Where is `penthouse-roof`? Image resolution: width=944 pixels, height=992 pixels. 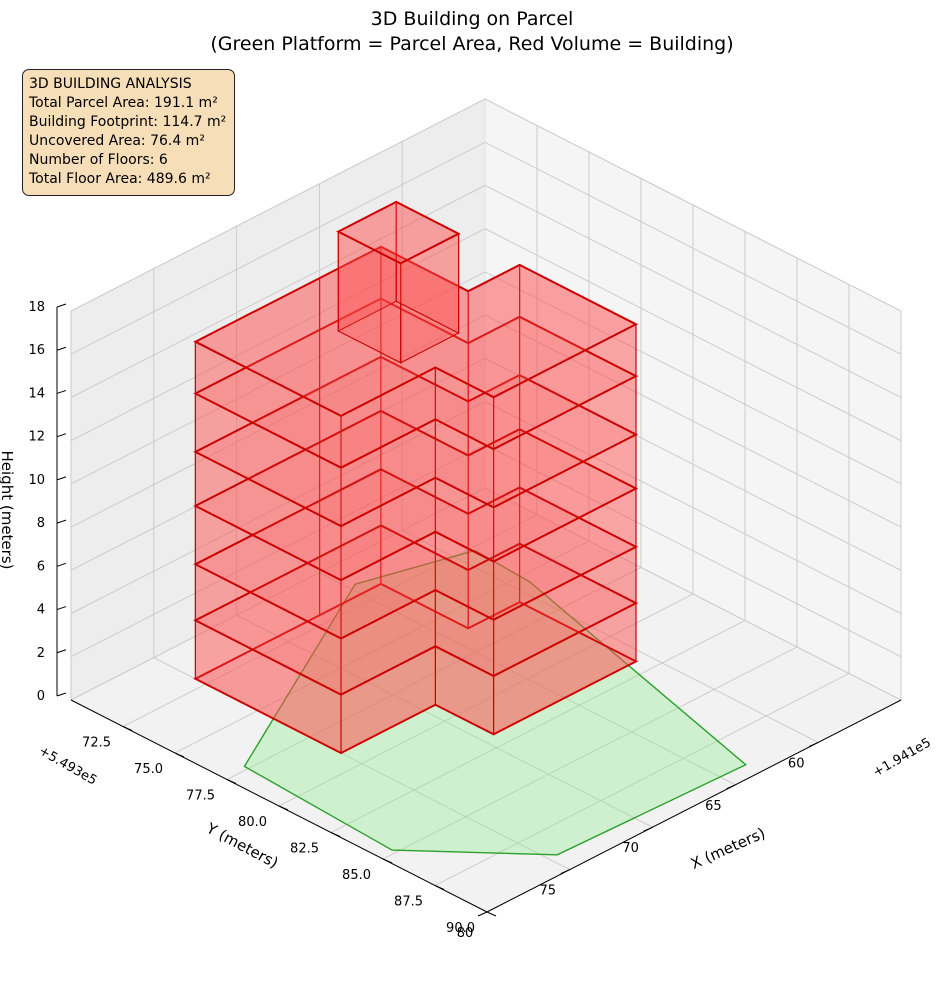 penthouse-roof is located at coordinates (398, 232).